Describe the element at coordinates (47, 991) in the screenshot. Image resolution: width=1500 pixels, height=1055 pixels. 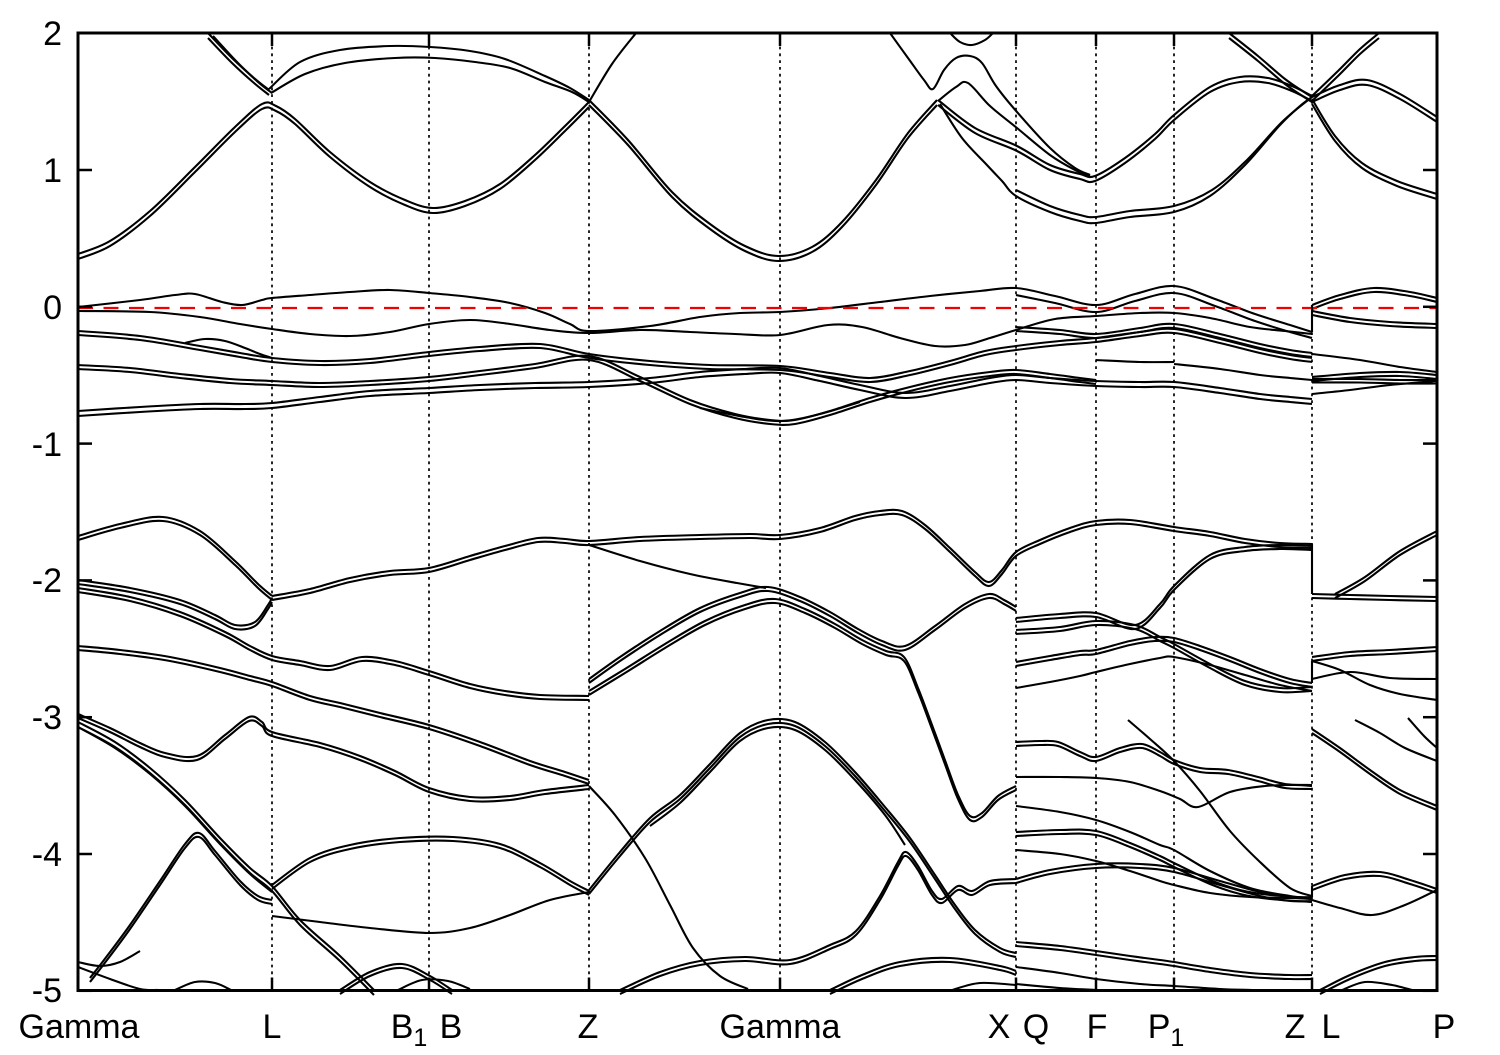
I see `svg-text: -5` at that location.